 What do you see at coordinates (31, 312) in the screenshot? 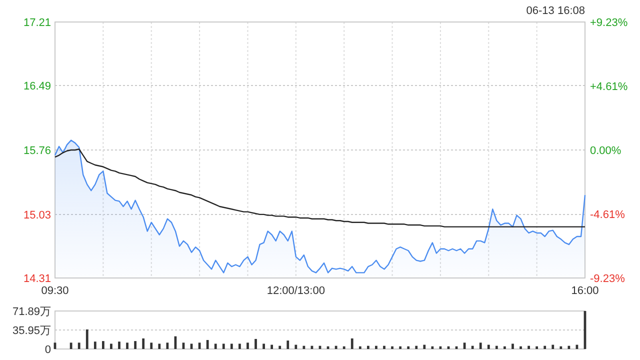
I see `y-tick-label: 71.89万` at bounding box center [31, 312].